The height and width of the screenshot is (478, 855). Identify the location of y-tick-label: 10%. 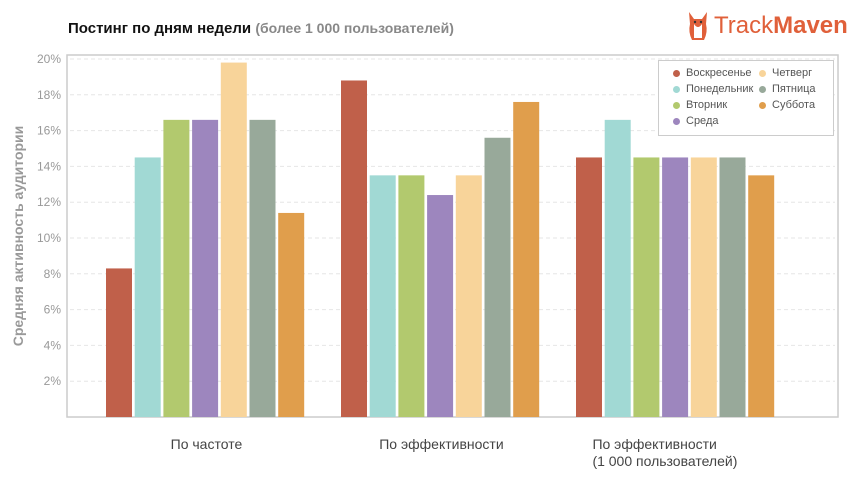
(49, 238).